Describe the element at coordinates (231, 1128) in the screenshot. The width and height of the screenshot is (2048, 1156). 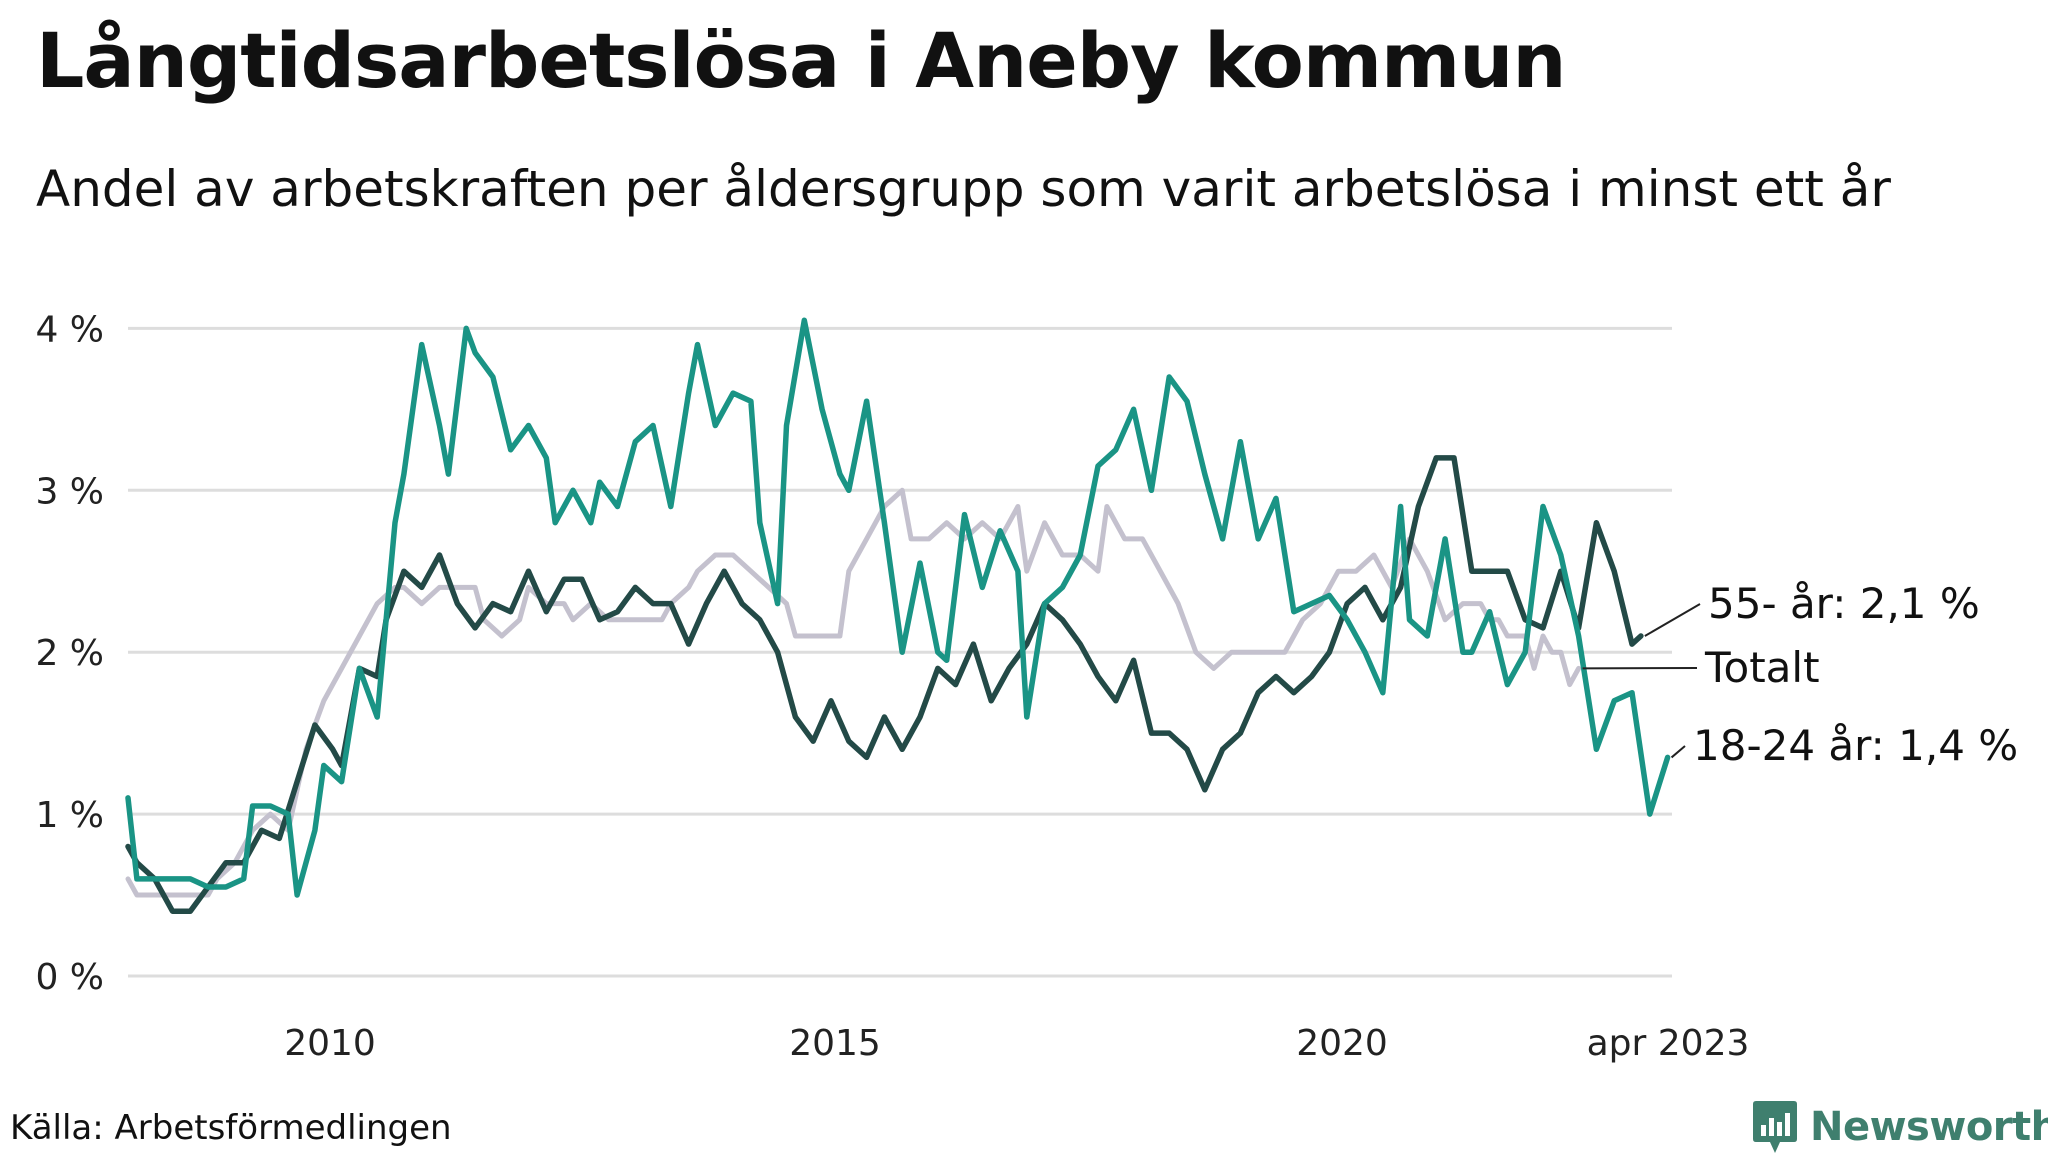
I see `source-note: Källa: Arbetsförmedlingen` at that location.